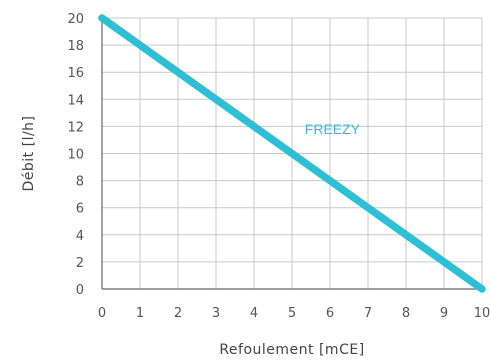  What do you see at coordinates (333, 129) in the screenshot?
I see `series-label: FREEZY` at bounding box center [333, 129].